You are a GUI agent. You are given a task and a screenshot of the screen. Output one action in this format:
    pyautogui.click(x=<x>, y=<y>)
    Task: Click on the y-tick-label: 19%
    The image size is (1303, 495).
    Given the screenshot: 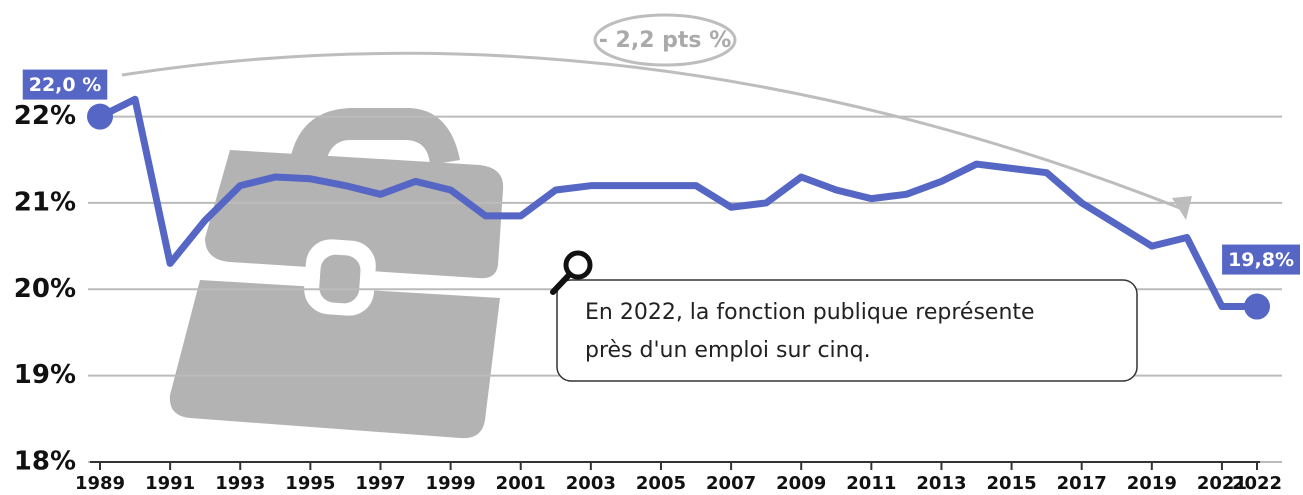 What is the action you would take?
    pyautogui.click(x=45, y=375)
    